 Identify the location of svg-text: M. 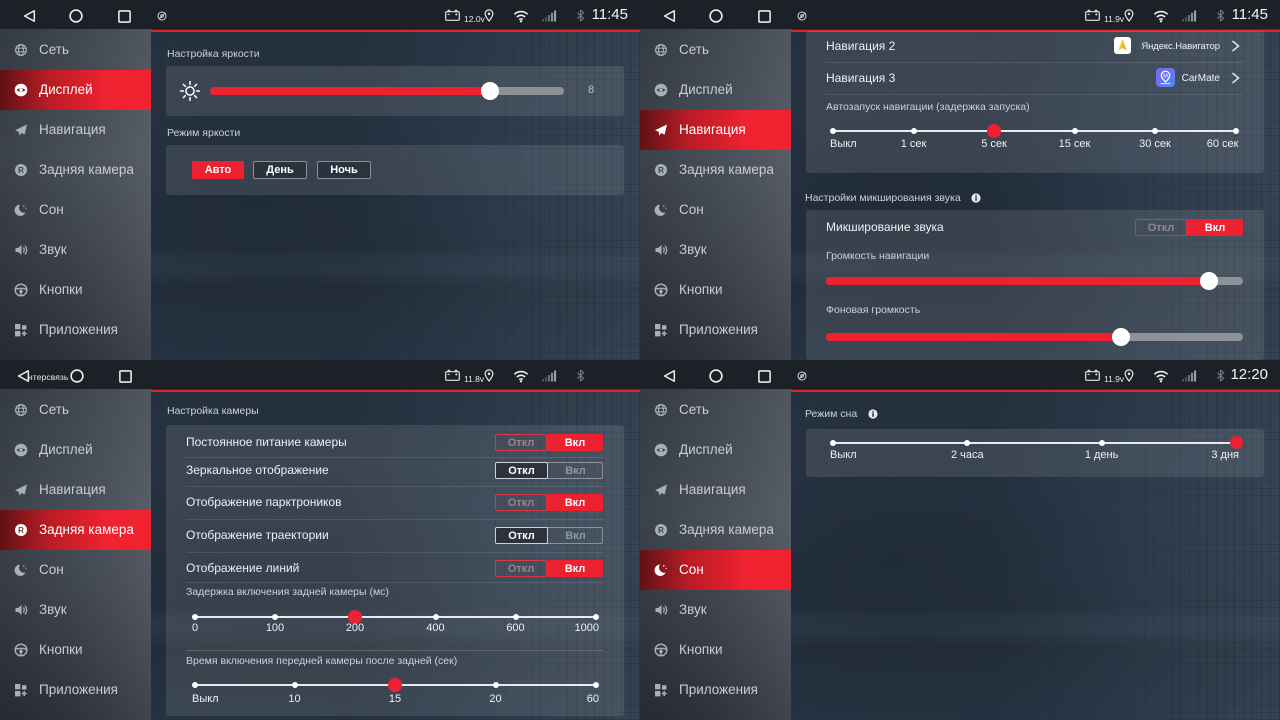
(1165, 77).